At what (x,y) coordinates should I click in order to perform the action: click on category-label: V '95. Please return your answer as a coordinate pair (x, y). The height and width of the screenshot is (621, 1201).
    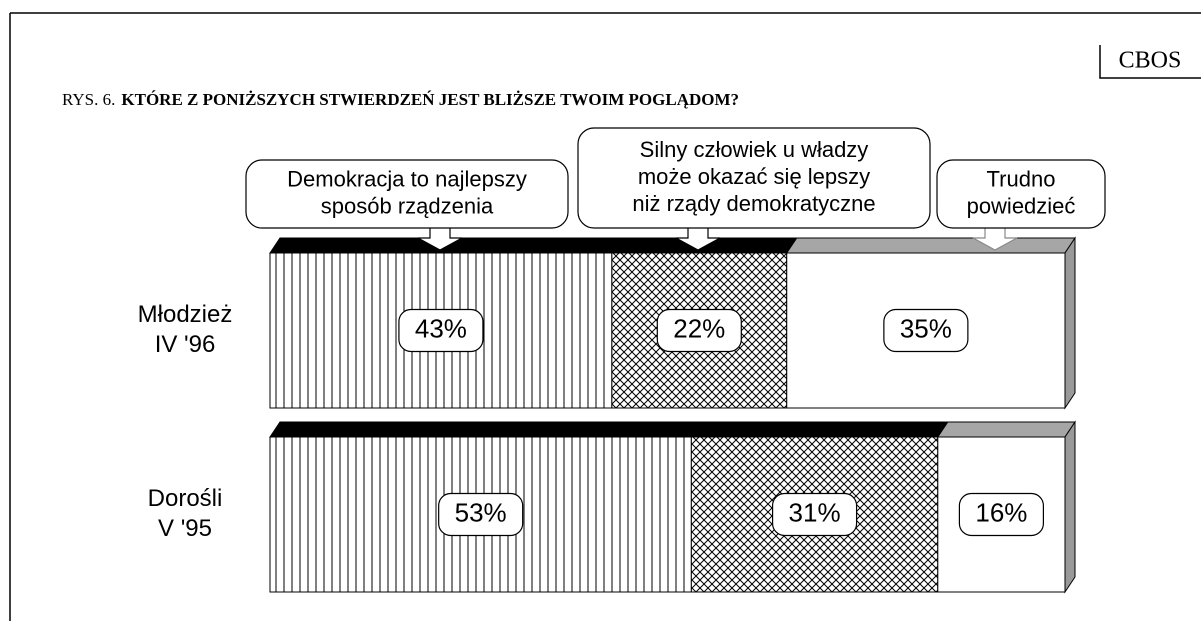
    Looking at the image, I should click on (185, 528).